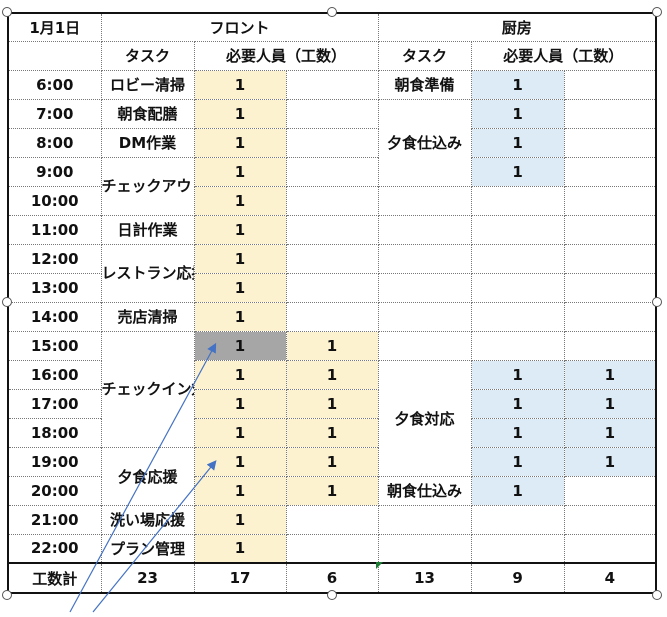 Image resolution: width=667 pixels, height=617 pixels. What do you see at coordinates (147, 519) in the screenshot?
I see `front-task-cell: 洗い場応援` at bounding box center [147, 519].